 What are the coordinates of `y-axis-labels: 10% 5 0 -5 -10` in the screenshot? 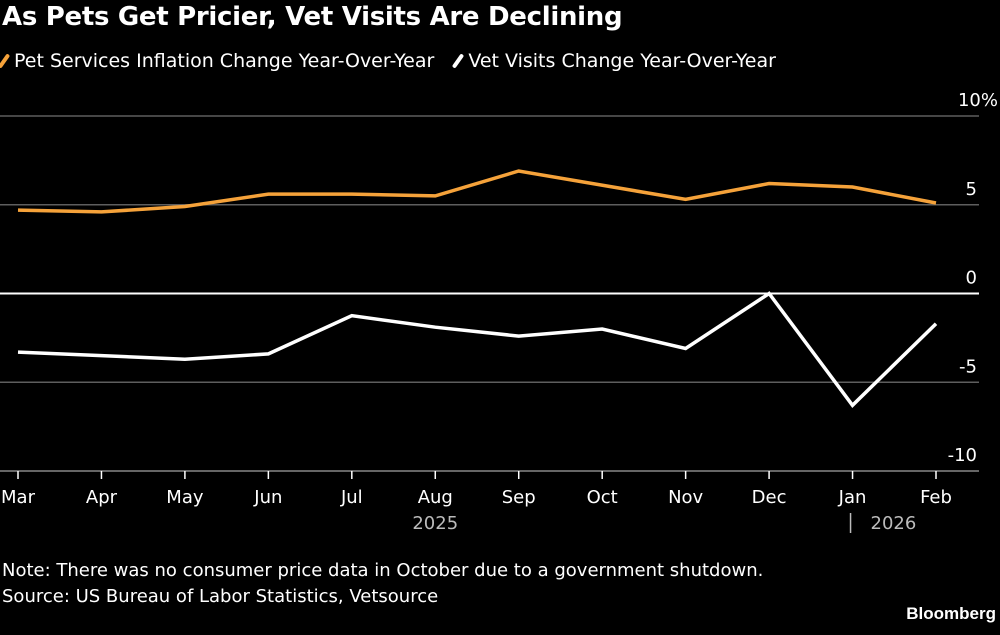 It's located at (973, 278).